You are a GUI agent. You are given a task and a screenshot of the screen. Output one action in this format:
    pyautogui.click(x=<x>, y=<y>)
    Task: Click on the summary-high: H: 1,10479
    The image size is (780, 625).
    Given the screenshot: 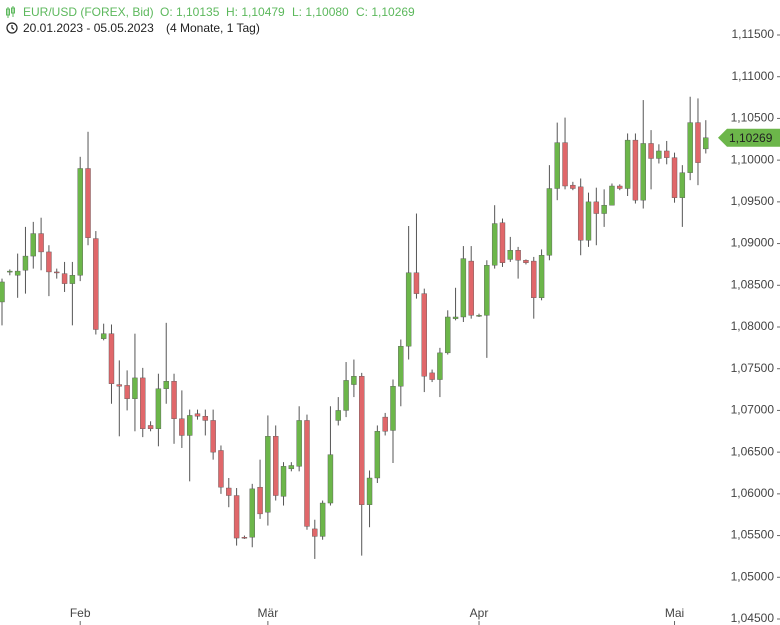 What is the action you would take?
    pyautogui.click(x=255, y=12)
    